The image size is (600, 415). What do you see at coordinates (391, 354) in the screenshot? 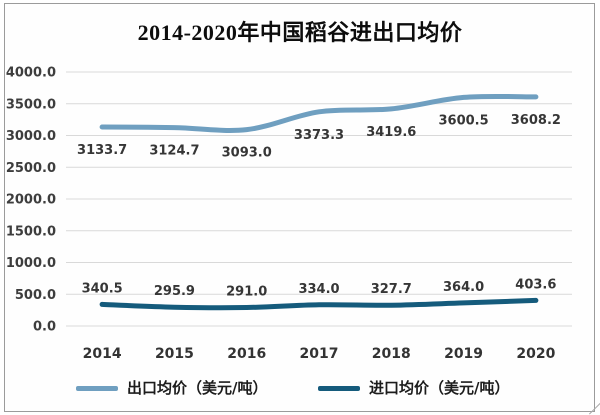
I see `x-axis-tick-label: 2018` at bounding box center [391, 354].